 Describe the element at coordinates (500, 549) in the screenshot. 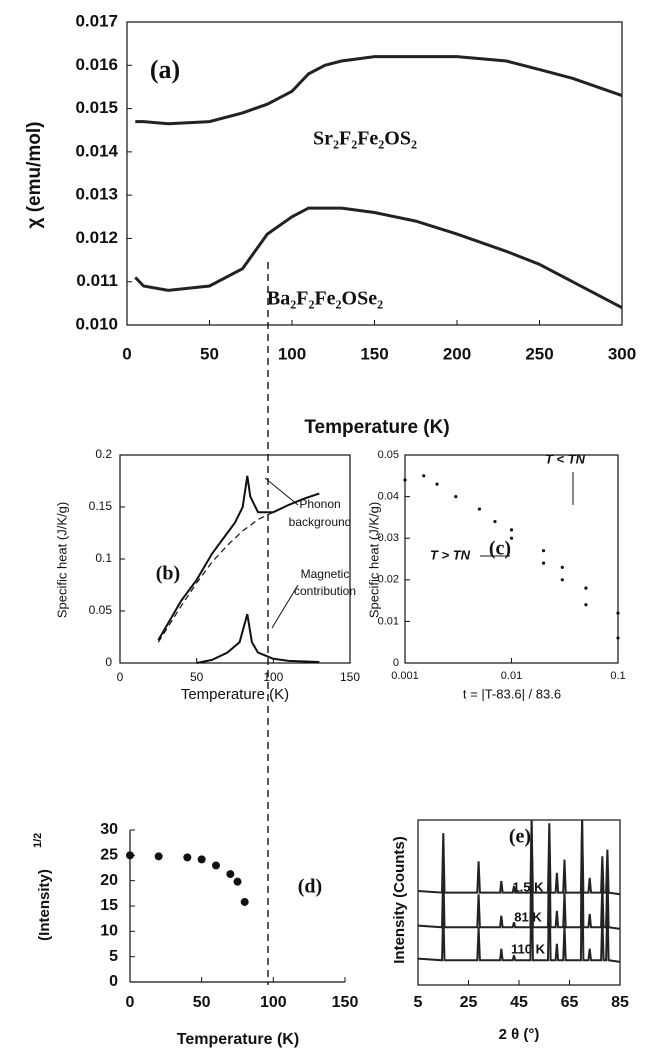

I see `panel-label: (c)` at that location.